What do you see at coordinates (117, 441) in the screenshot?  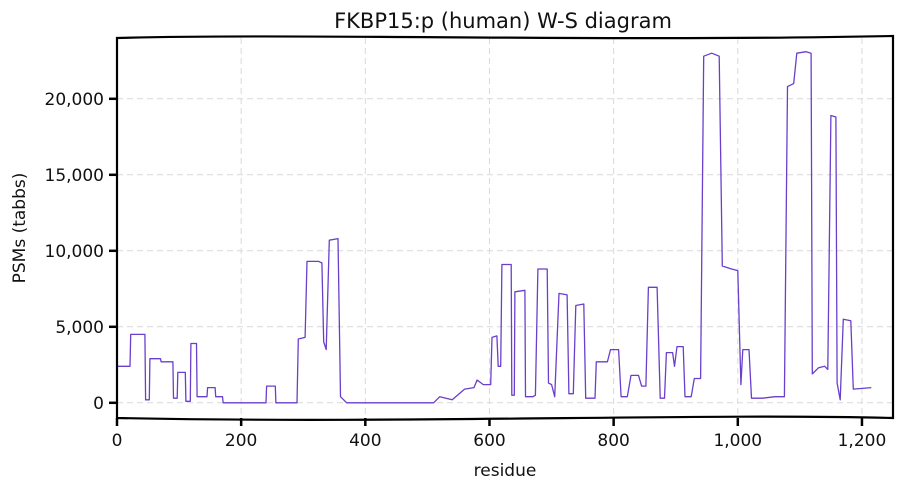 I see `x-tick-label: 0` at bounding box center [117, 441].